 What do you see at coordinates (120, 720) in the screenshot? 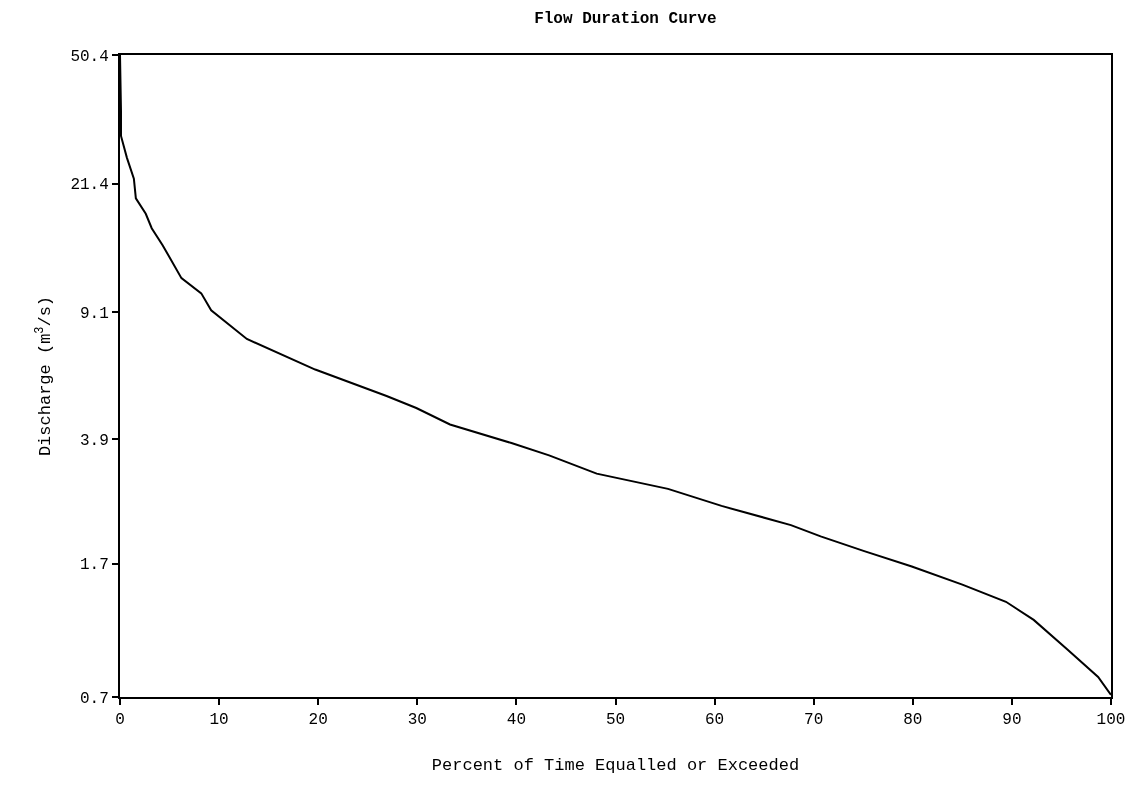
I see `x-tick-label: 0` at bounding box center [120, 720].